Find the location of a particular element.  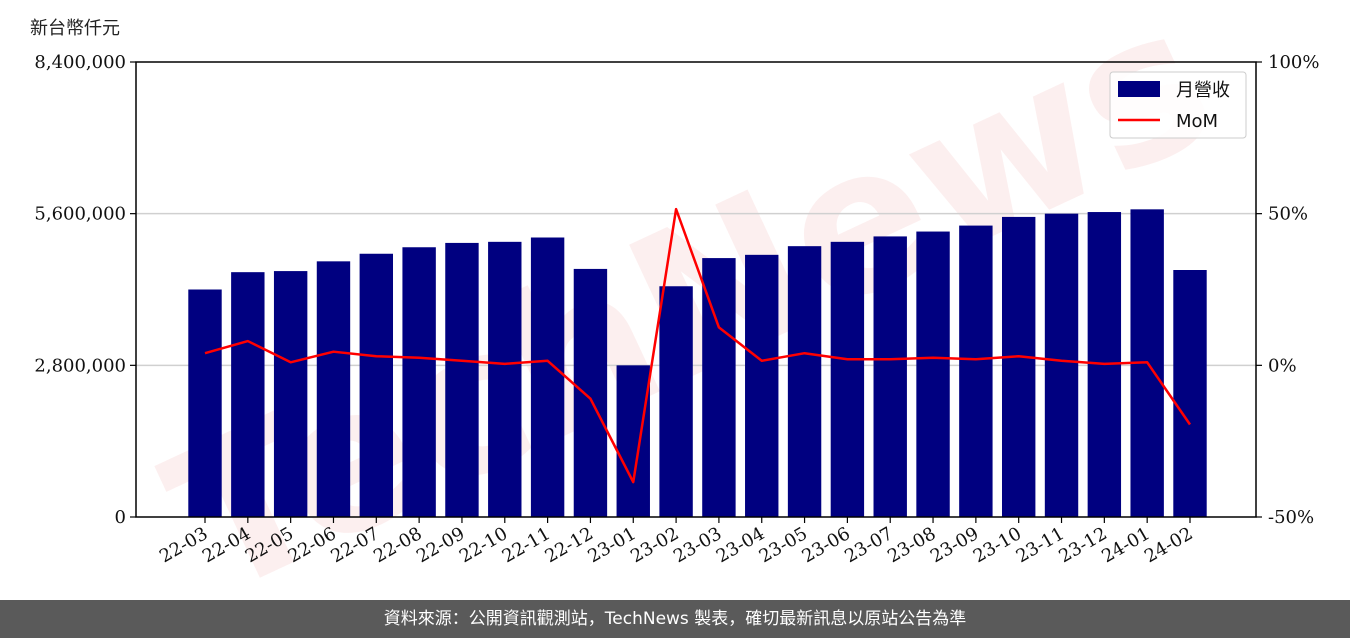

x-tick-label: 23-09 is located at coordinates (954, 545).